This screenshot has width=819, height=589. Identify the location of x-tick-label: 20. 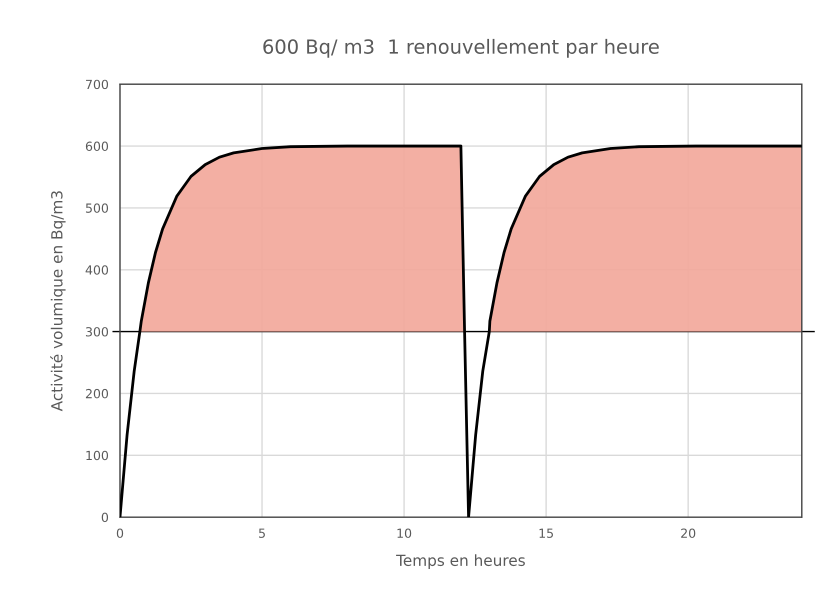
(688, 533).